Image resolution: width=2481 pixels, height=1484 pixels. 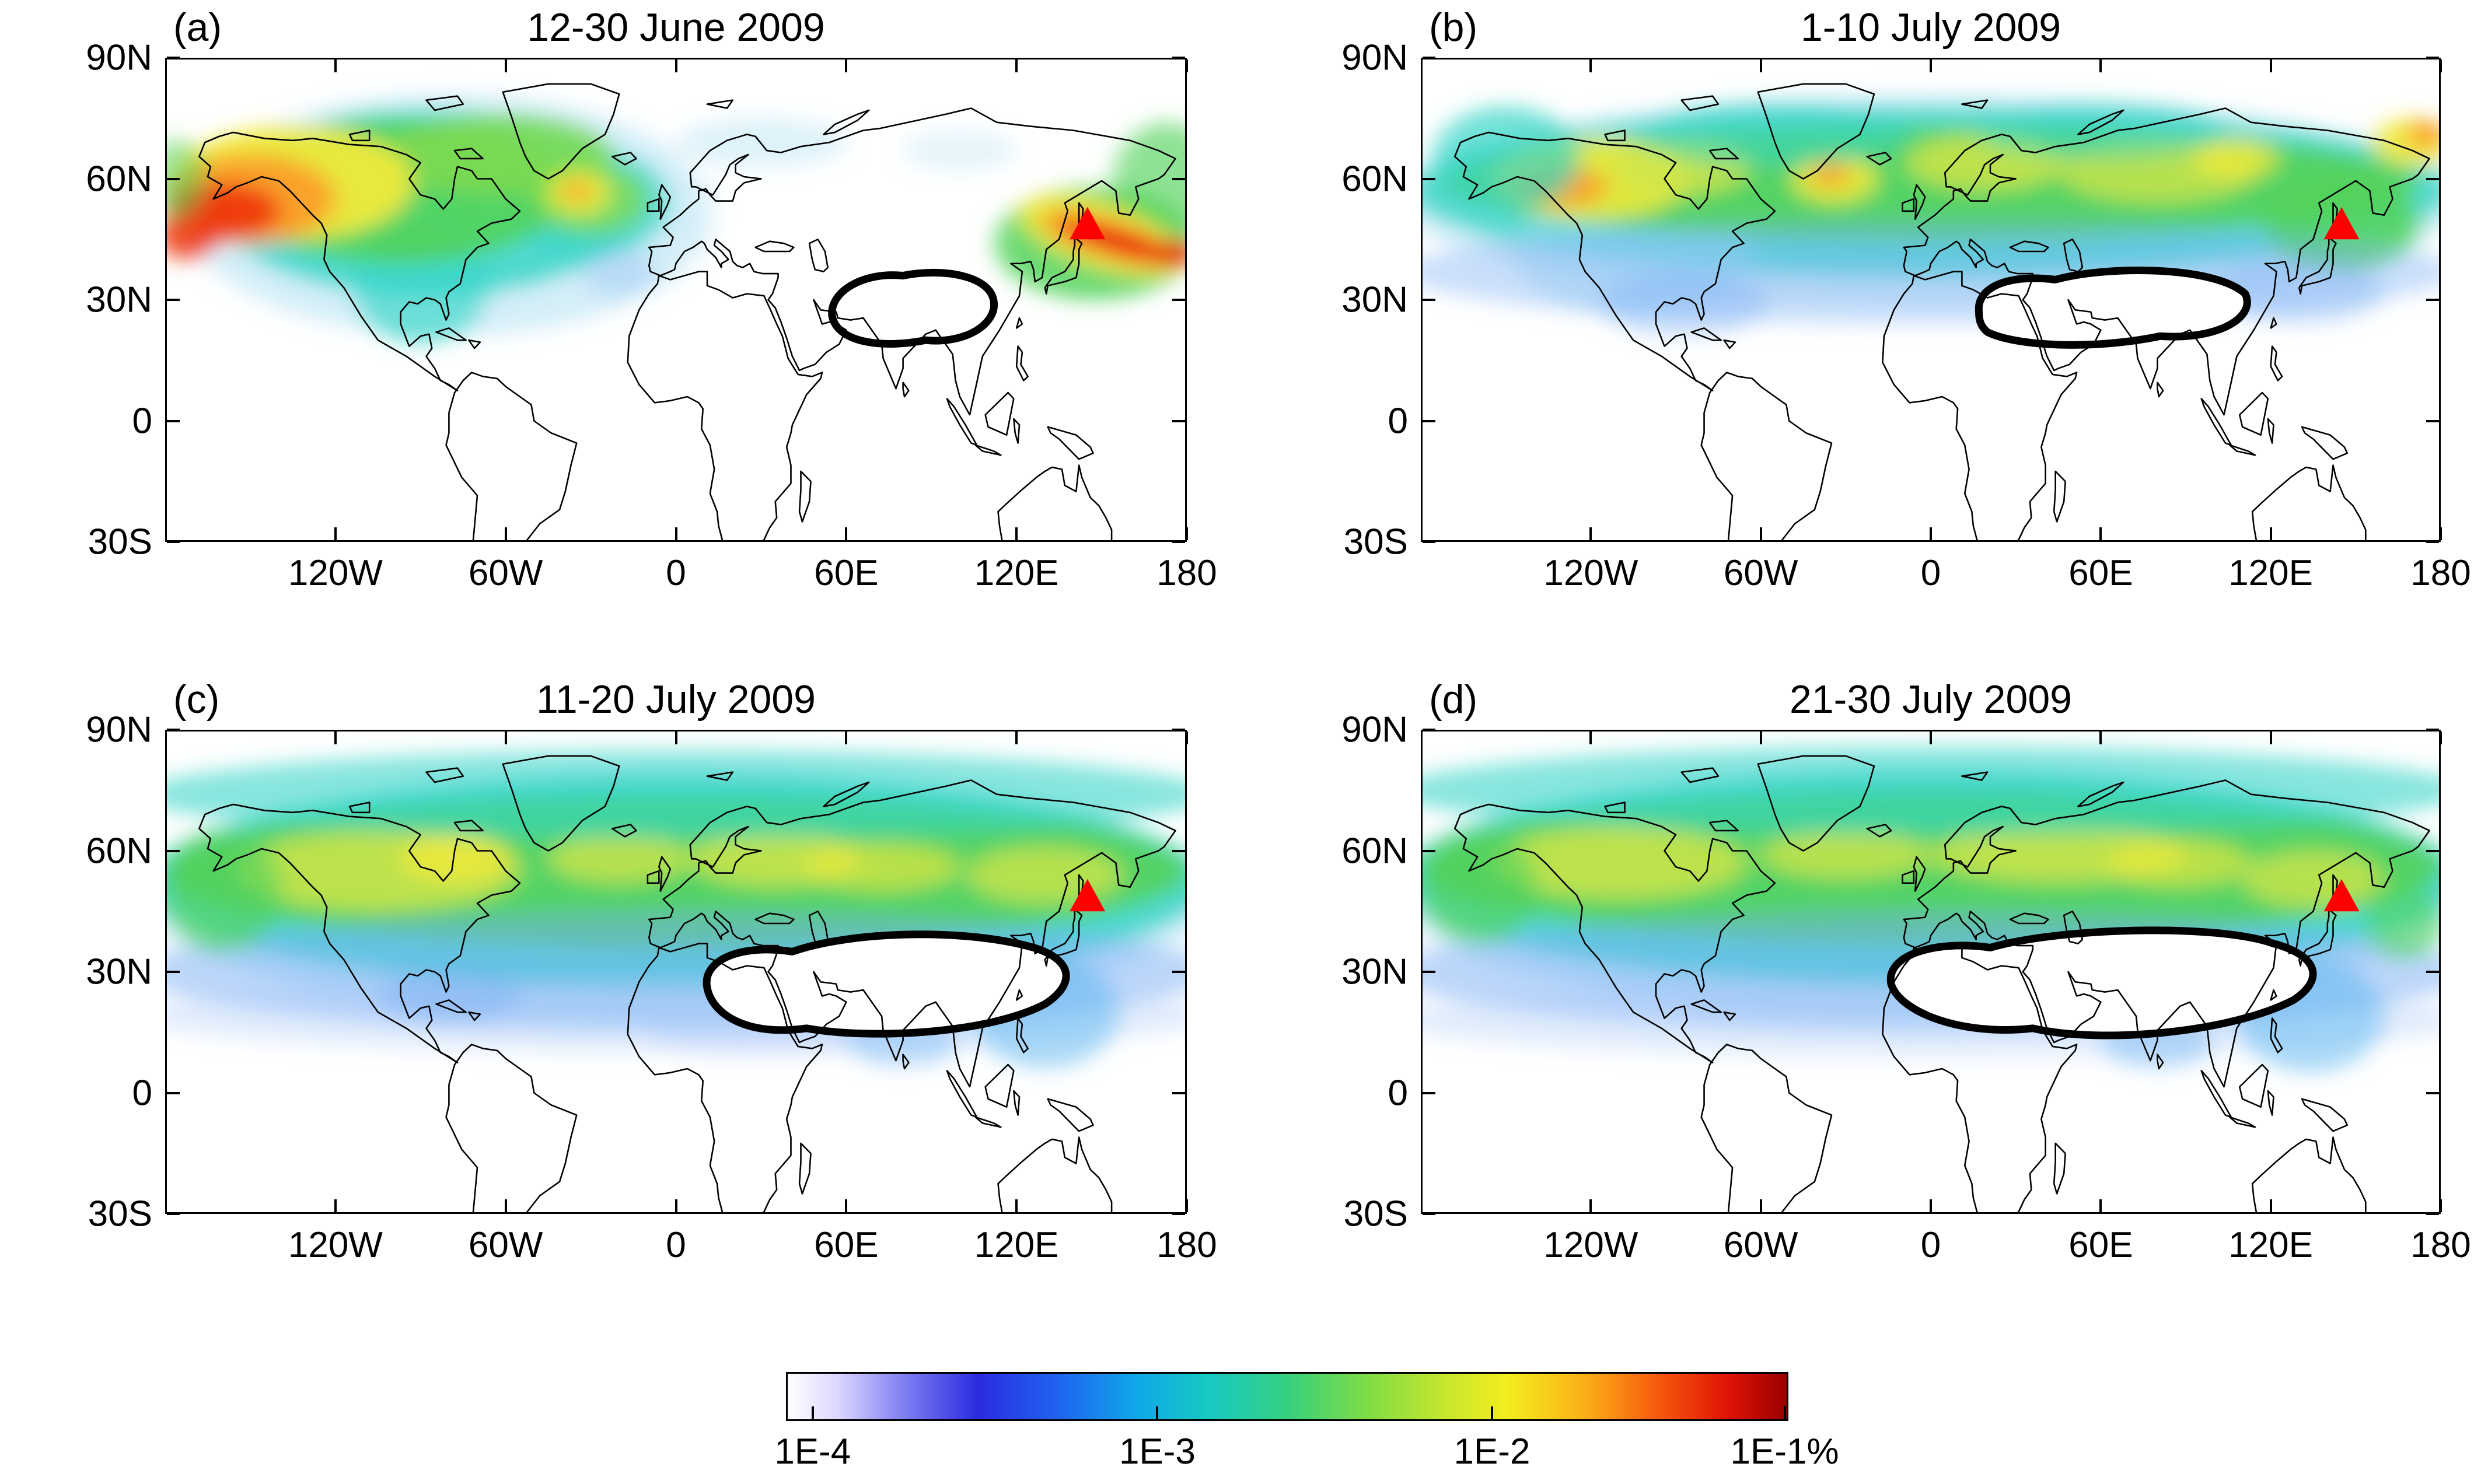 I want to click on colorbar-tick-mark, so click(x=1785, y=1412).